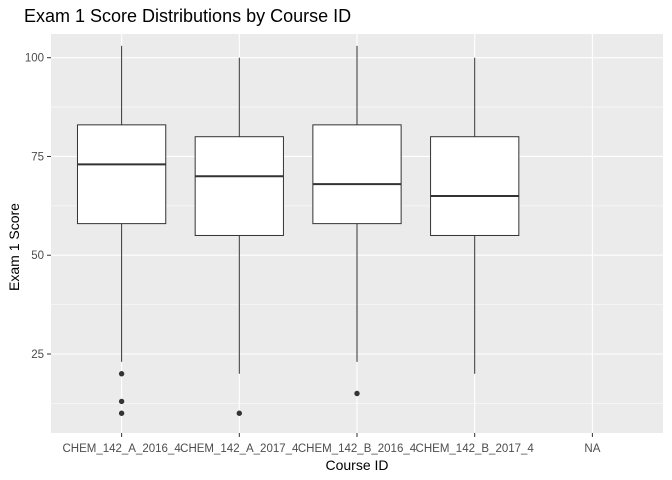 This screenshot has width=672, height=480. I want to click on y-axis-title: Exam 1 Score, so click(14, 247).